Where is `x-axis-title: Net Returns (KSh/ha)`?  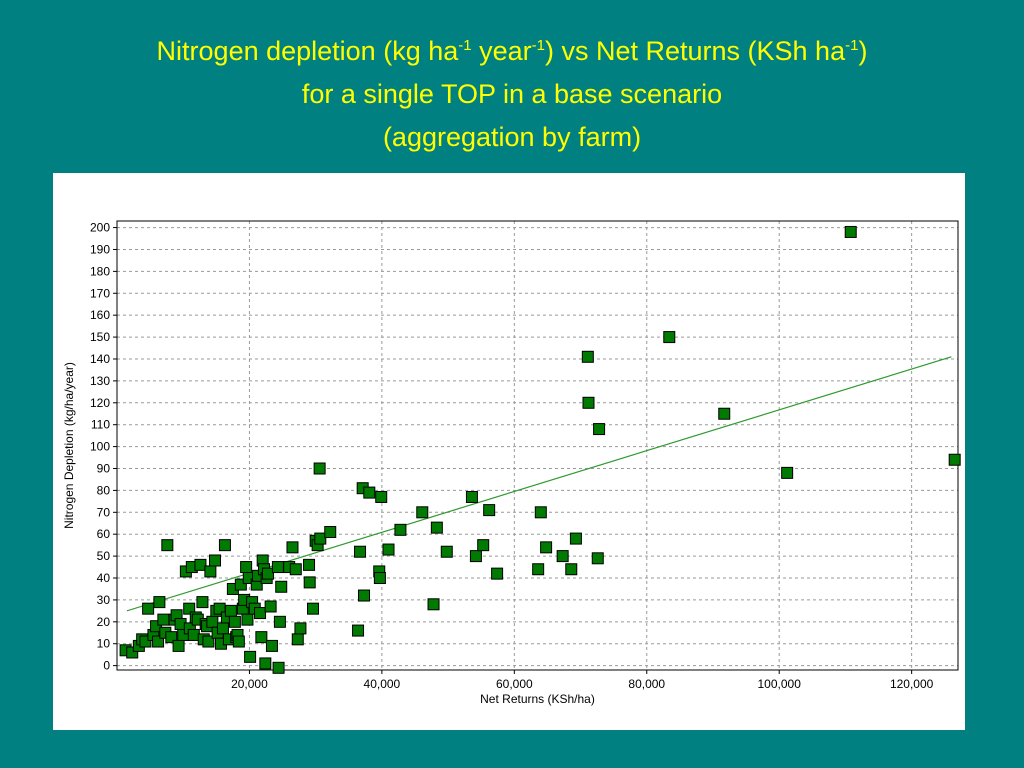
x-axis-title: Net Returns (KSh/ha) is located at coordinates (537, 699).